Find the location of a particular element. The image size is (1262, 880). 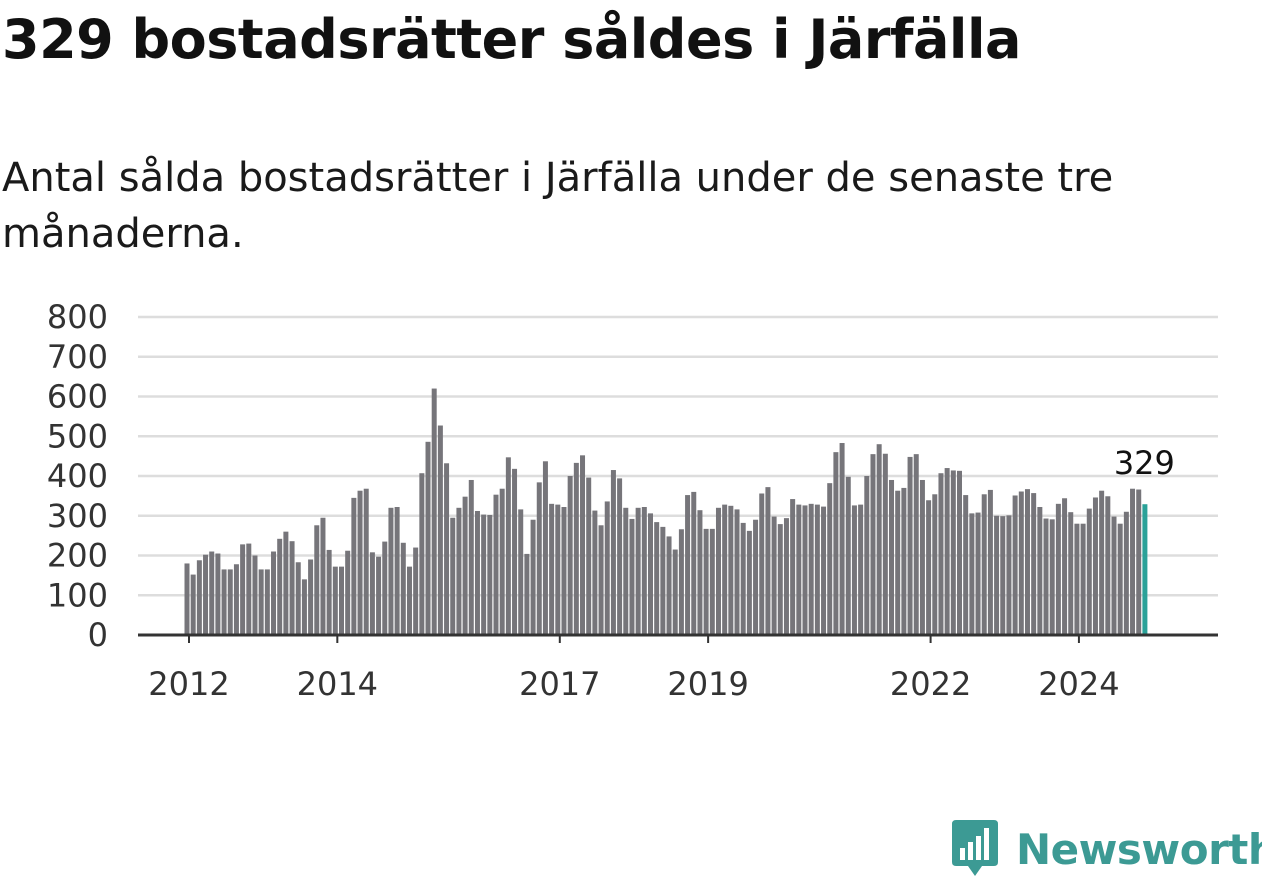

value-label-latest: 329 is located at coordinates (1144, 463).